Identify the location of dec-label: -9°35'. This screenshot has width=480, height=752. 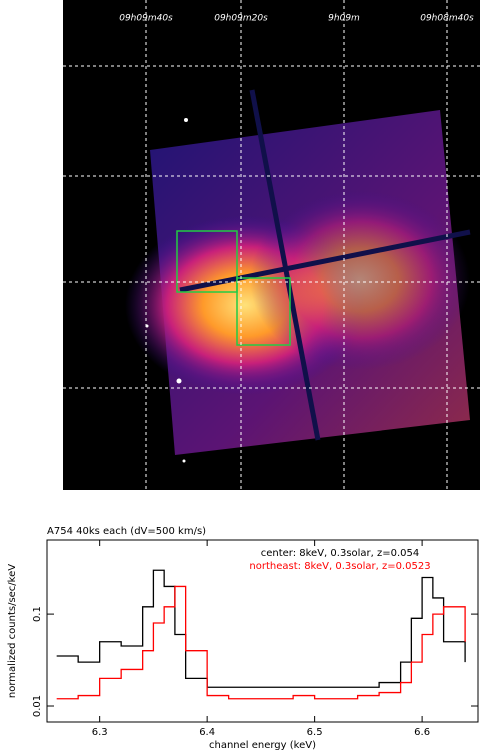
(33, 177).